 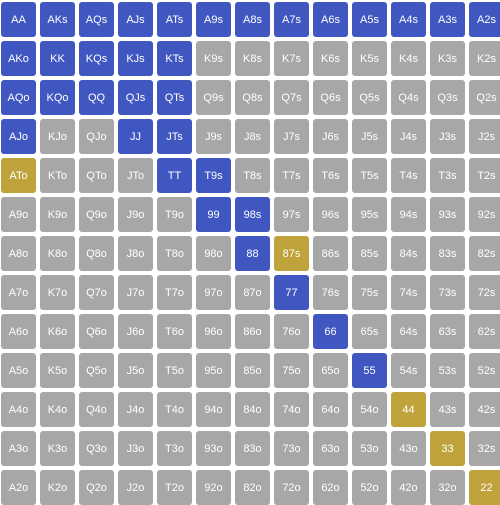 What do you see at coordinates (18, 253) in the screenshot?
I see `hand-cell-a8o: A8o` at bounding box center [18, 253].